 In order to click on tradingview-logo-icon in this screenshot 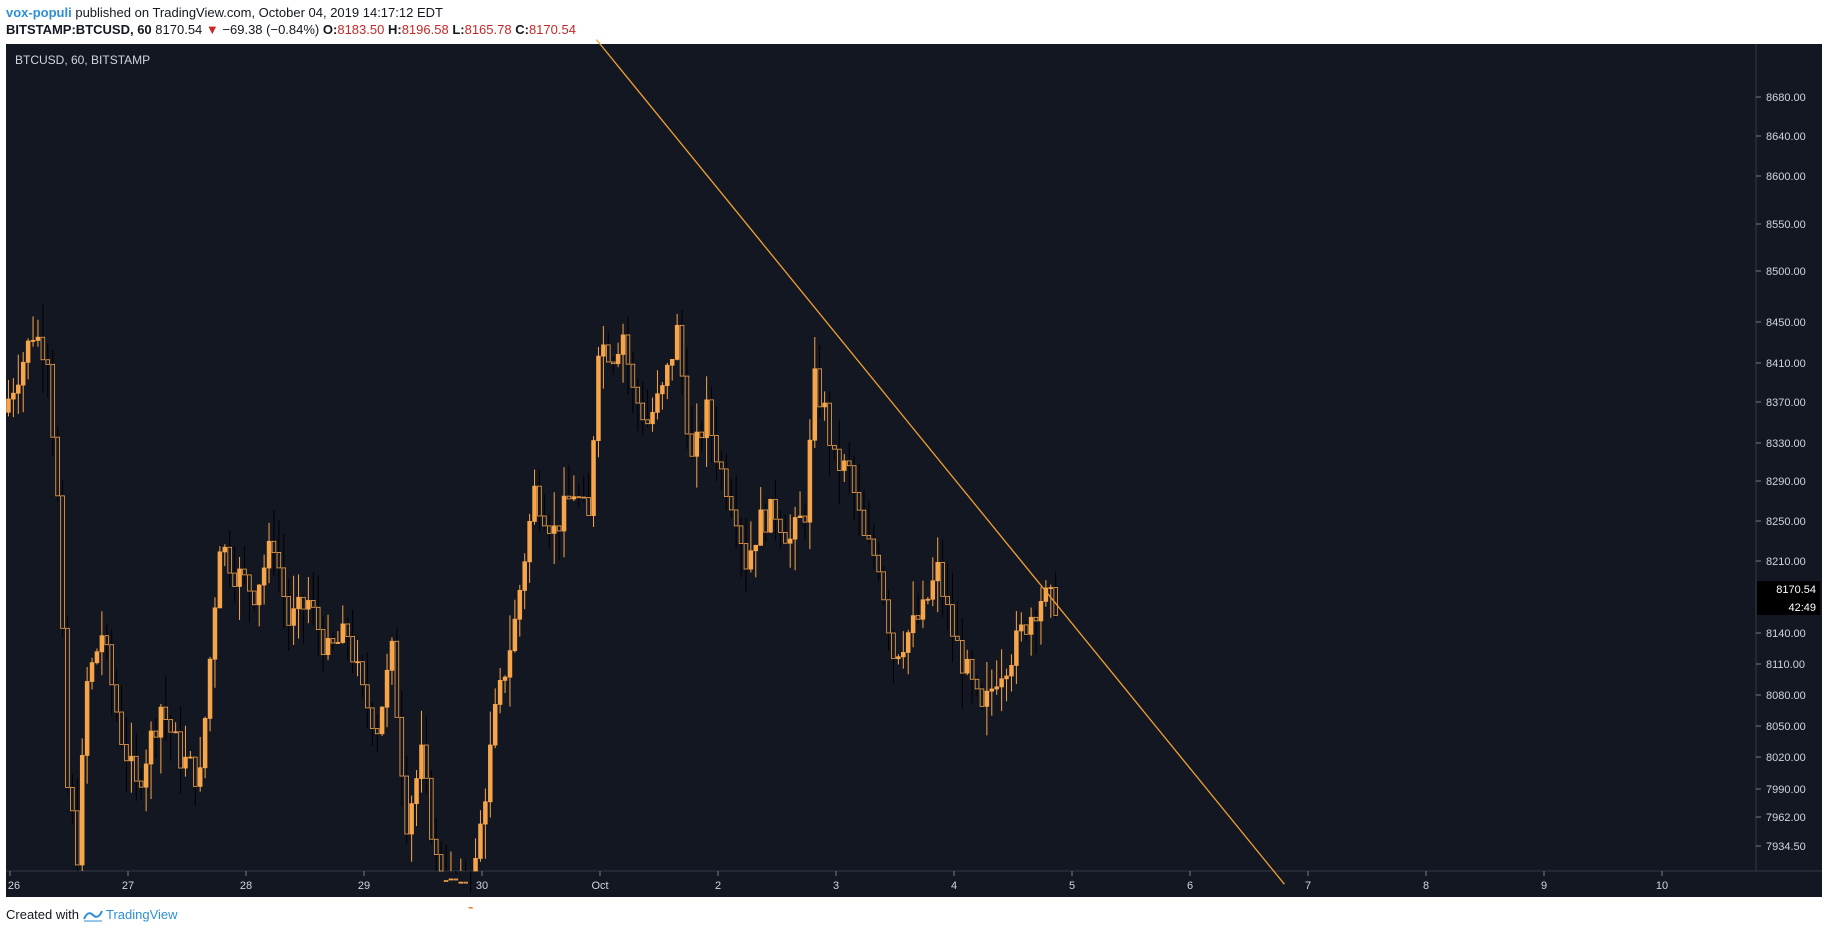, I will do `click(93, 915)`.